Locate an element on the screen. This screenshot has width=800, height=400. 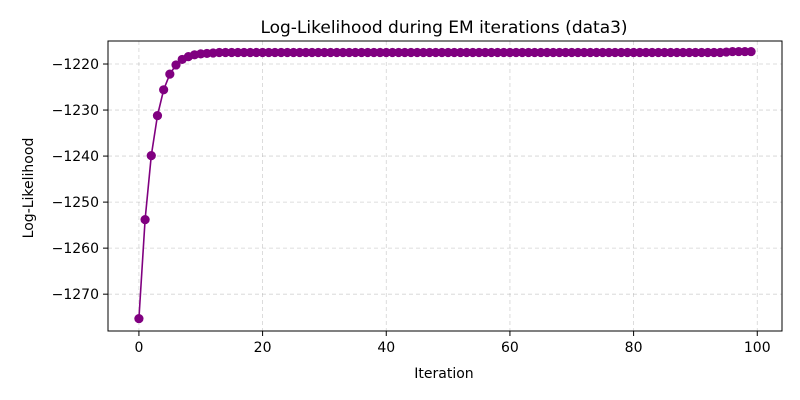
x-tick-label: 0 is located at coordinates (138, 348).